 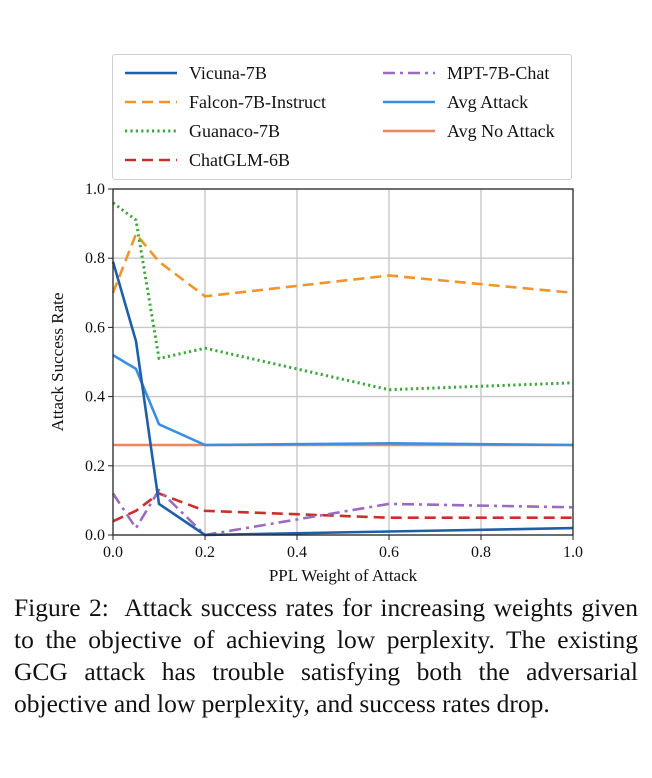 I want to click on series-line-mpt-7b-chat, so click(x=342, y=512).